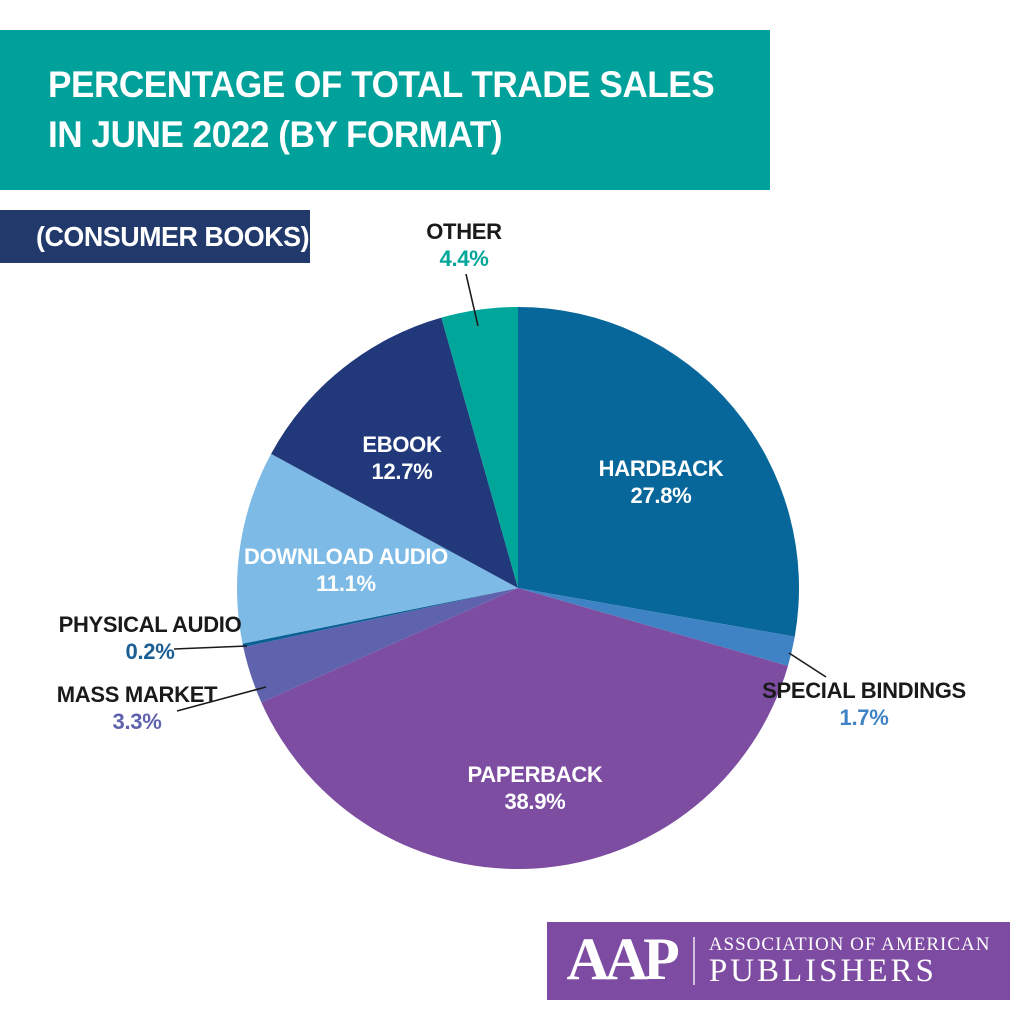 The width and height of the screenshot is (1024, 1024). What do you see at coordinates (479, 447) in the screenshot?
I see `pie-slice-other` at bounding box center [479, 447].